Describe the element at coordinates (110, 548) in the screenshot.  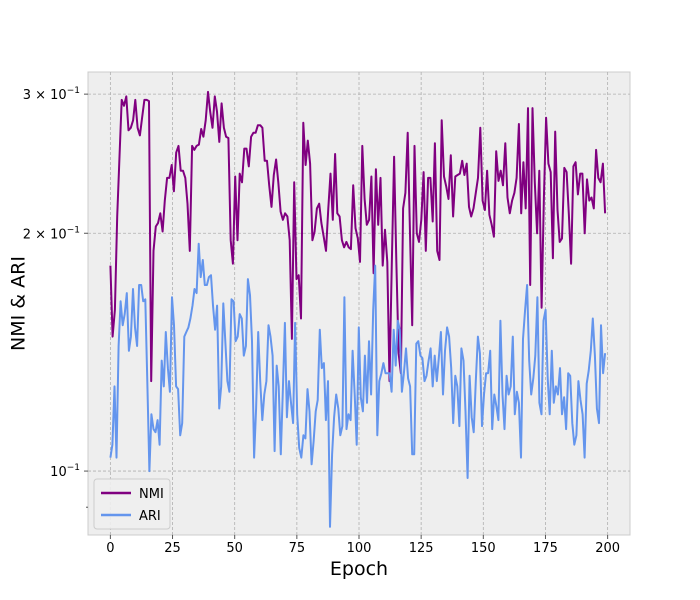
I see `x-tick-label: 0` at that location.